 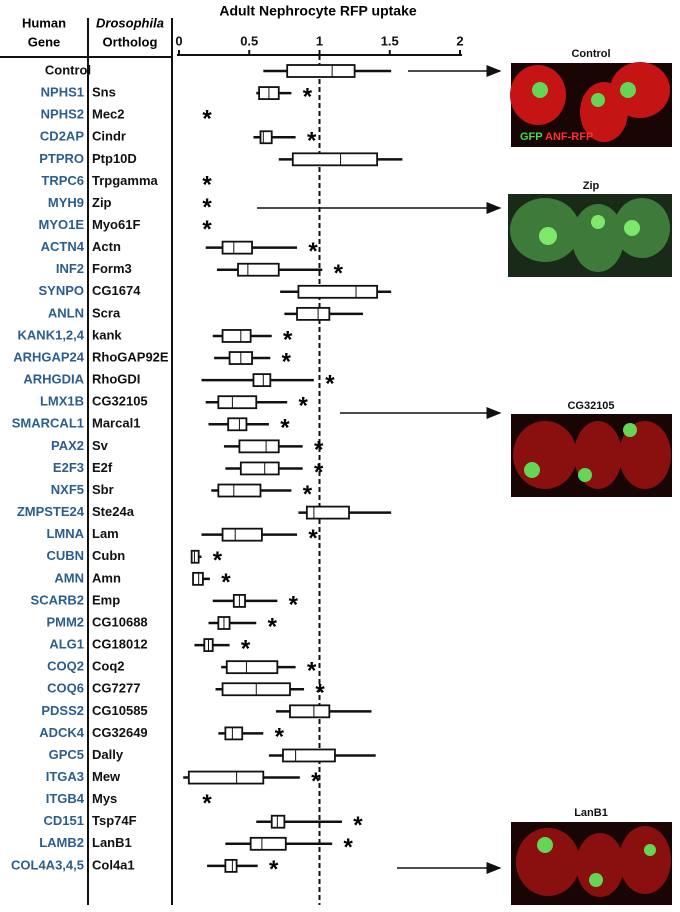 I want to click on ortholog: Amn, so click(x=106, y=577).